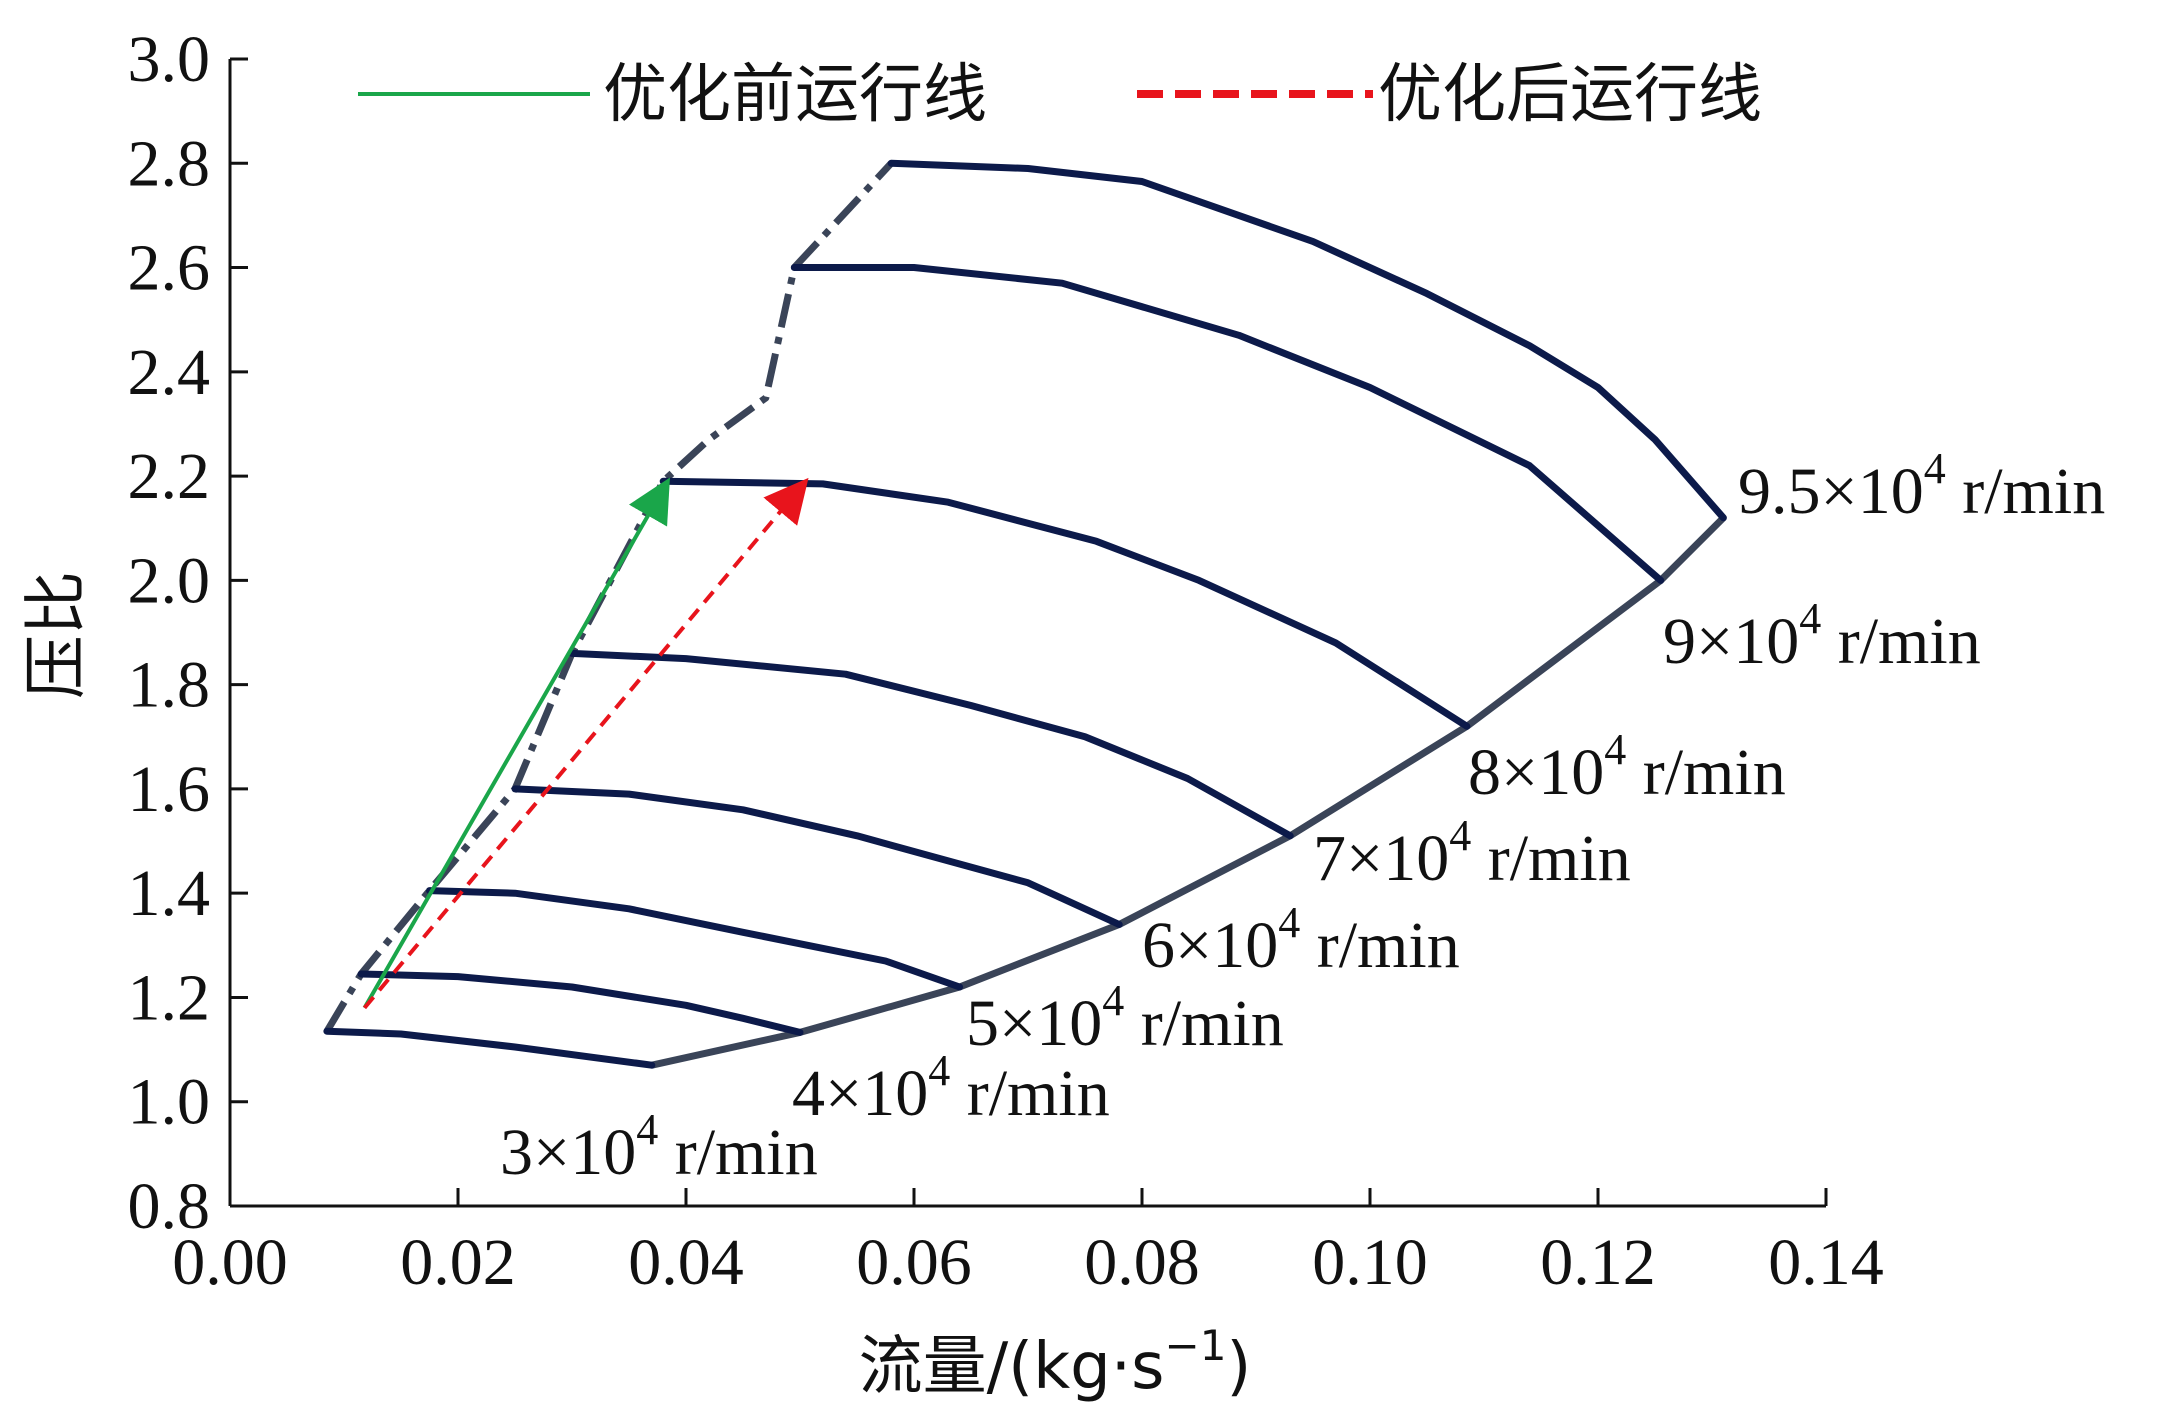 The width and height of the screenshot is (2172, 1407). I want to click on speed-label-base: 8×10, so click(1536, 772).